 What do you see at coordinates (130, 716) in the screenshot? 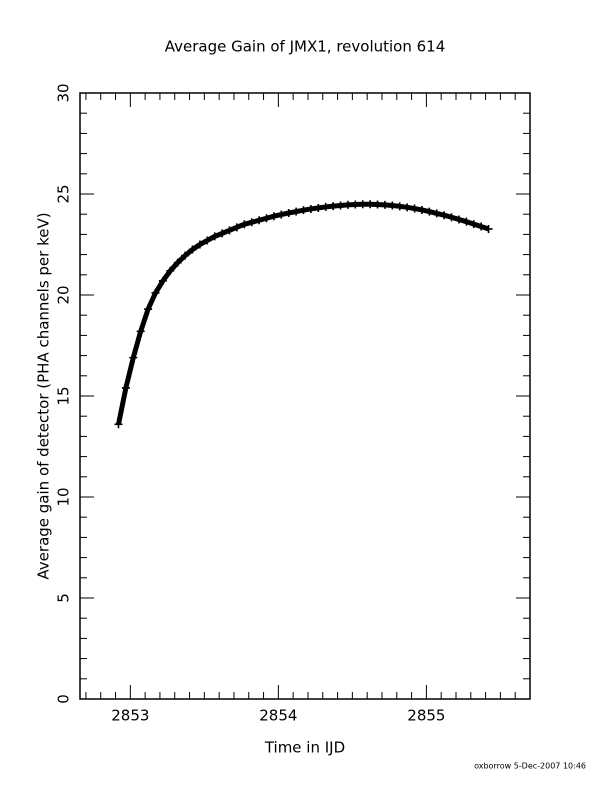
I see `x-tick-label: 2853` at bounding box center [130, 716].